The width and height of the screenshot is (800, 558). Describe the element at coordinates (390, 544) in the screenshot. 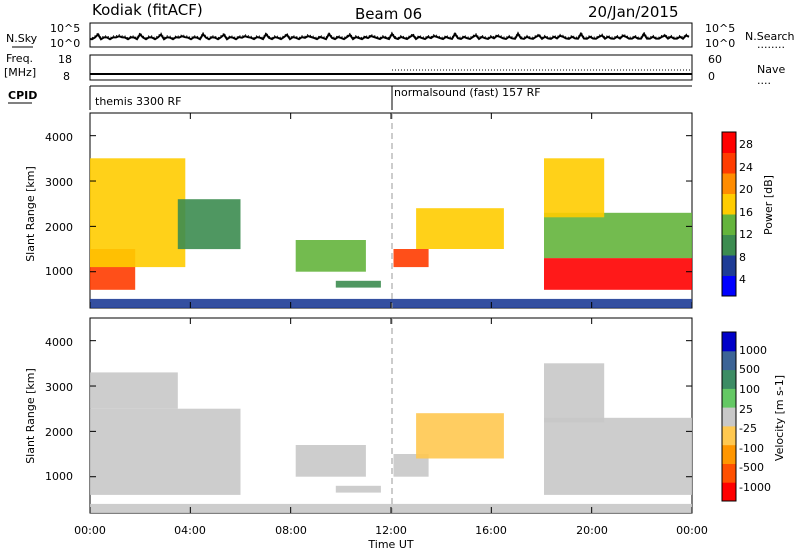

I see `x-axis-label: Time UT` at that location.